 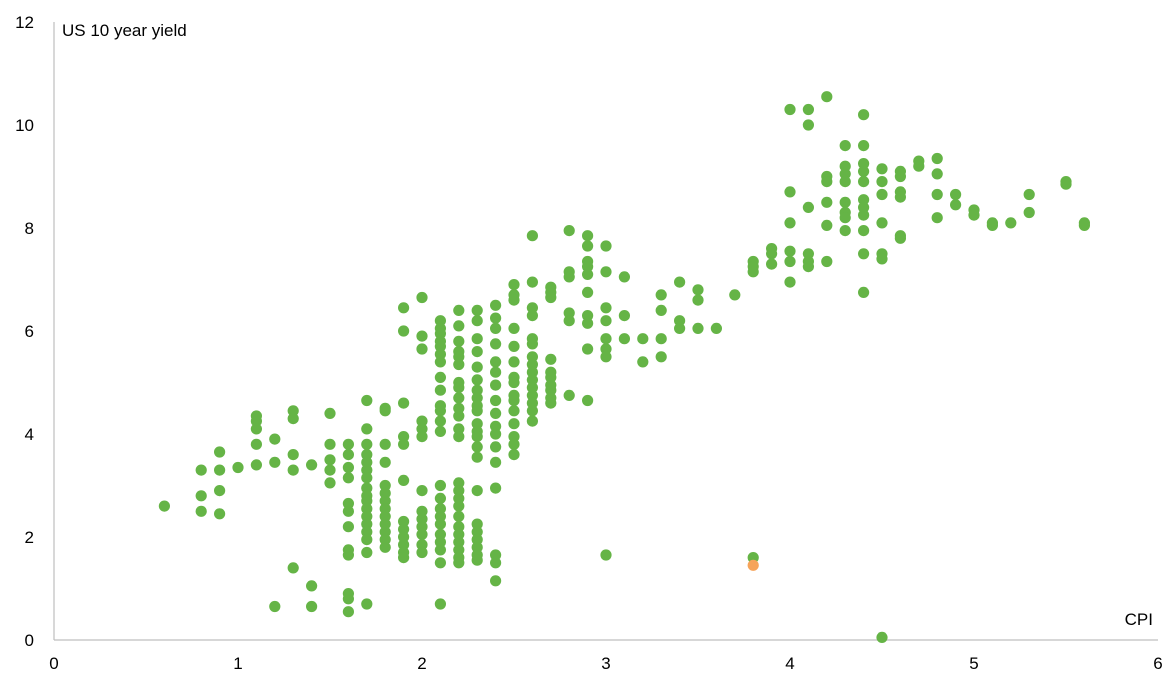 What do you see at coordinates (29, 434) in the screenshot?
I see `y-tick-label: 4` at bounding box center [29, 434].